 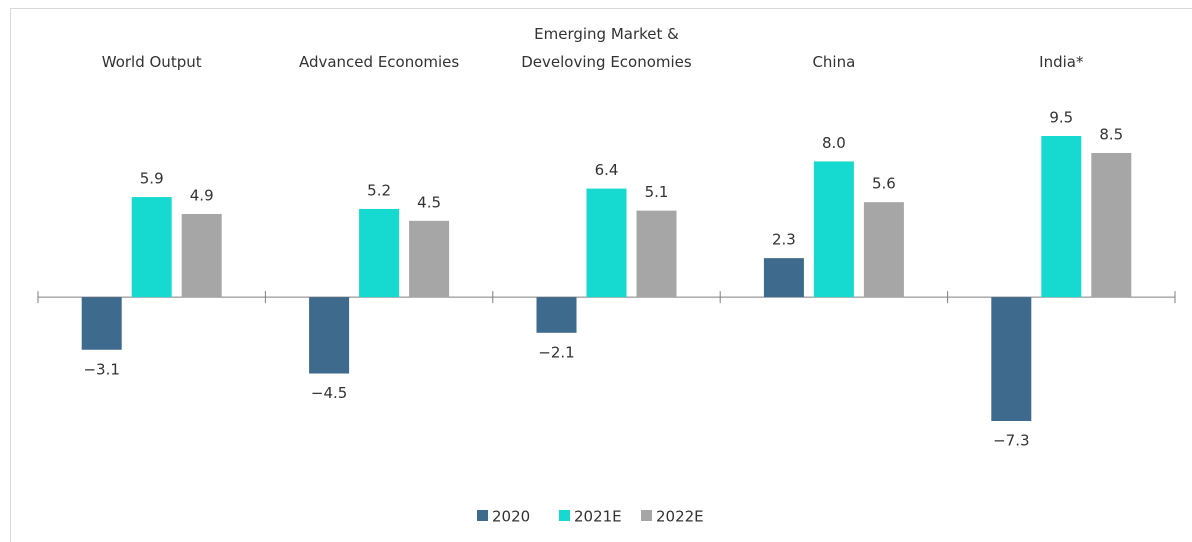 What do you see at coordinates (834, 62) in the screenshot?
I see `category-label: China` at bounding box center [834, 62].